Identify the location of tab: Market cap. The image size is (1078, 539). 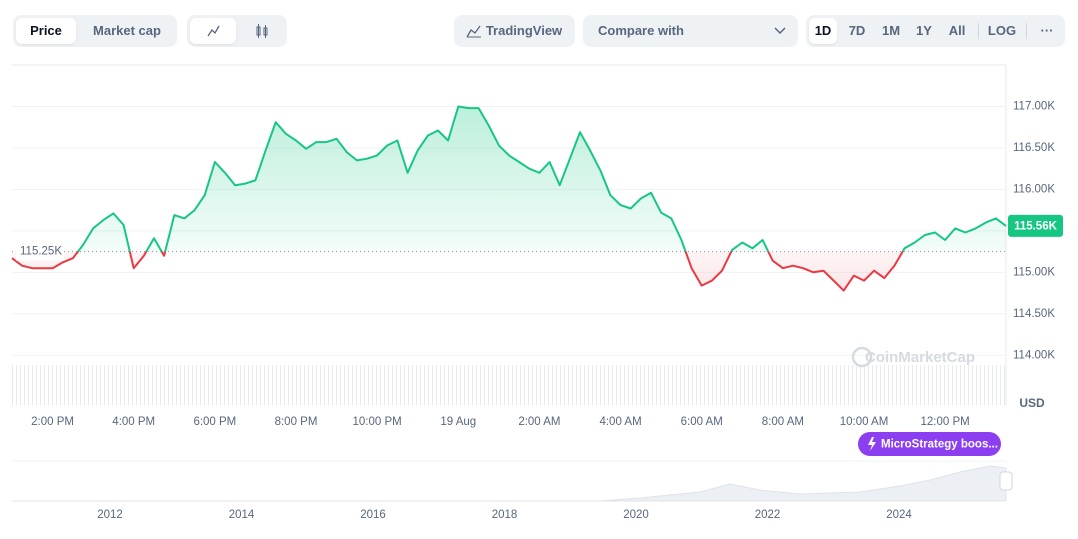
(127, 30).